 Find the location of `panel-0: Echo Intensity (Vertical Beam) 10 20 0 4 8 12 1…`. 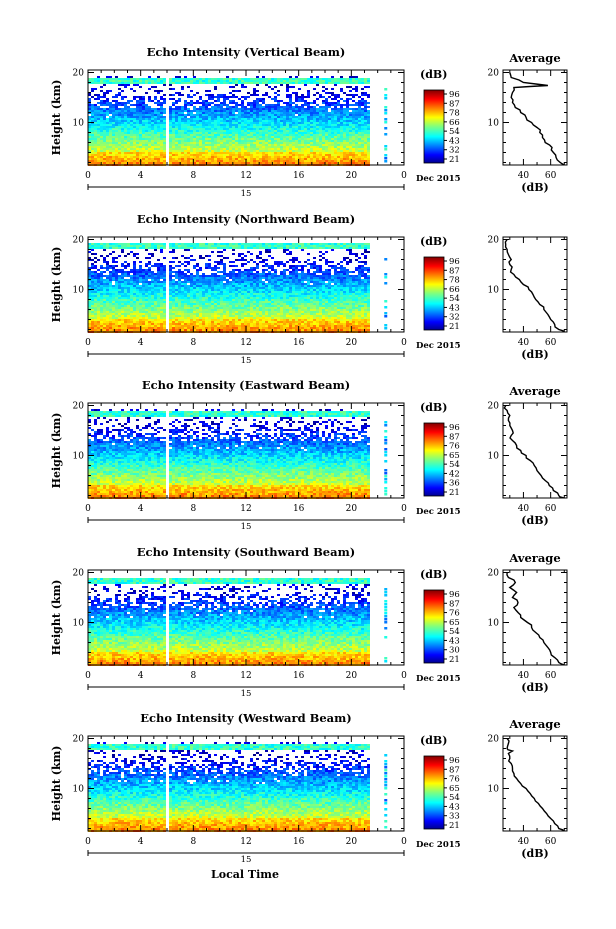

panel-0: Echo Intensity (Vertical Beam) 10 20 0 4 8 12 1… is located at coordinates (309, 122).